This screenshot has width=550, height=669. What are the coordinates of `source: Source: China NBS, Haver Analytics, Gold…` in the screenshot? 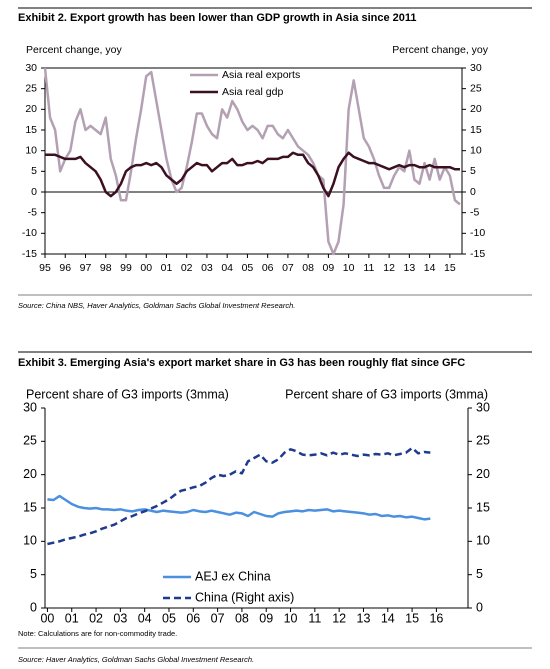 It's located at (156, 305).